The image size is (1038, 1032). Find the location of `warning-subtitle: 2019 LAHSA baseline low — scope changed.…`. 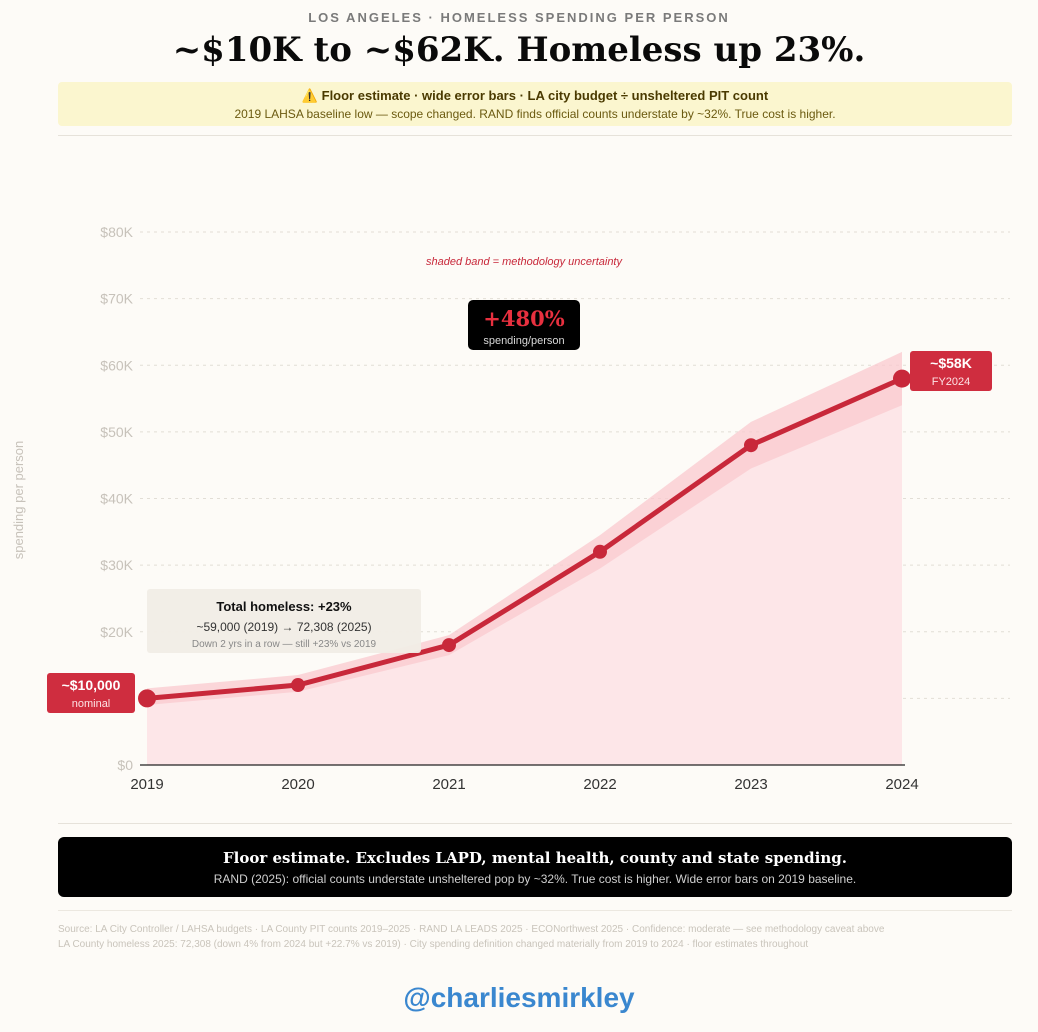

warning-subtitle: 2019 LAHSA baseline low — scope changed.… is located at coordinates (535, 114).